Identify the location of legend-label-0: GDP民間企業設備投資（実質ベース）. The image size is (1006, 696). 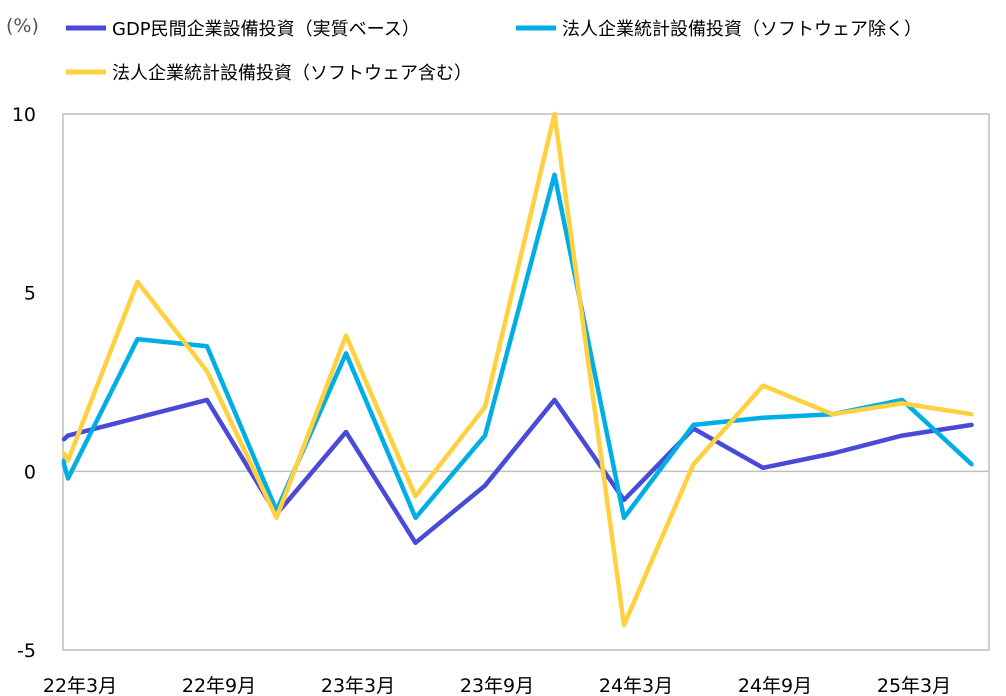
(266, 29).